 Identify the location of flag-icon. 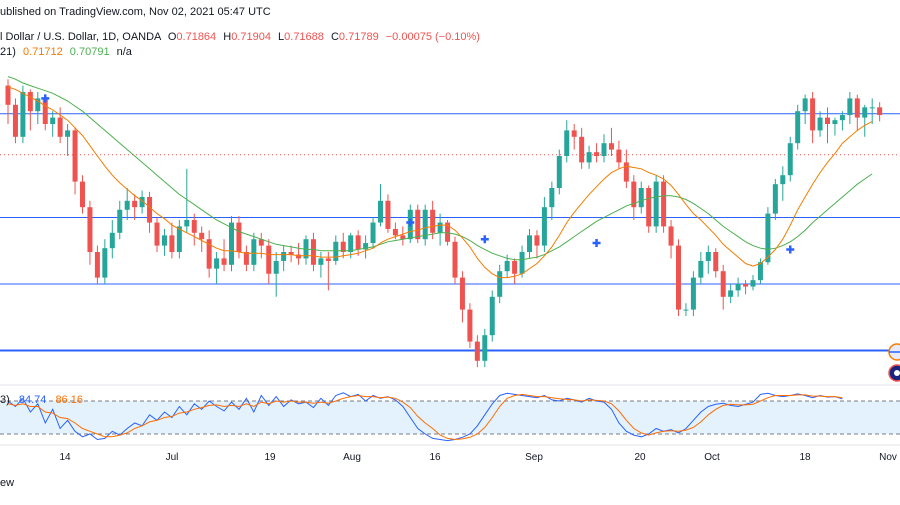
(894, 352).